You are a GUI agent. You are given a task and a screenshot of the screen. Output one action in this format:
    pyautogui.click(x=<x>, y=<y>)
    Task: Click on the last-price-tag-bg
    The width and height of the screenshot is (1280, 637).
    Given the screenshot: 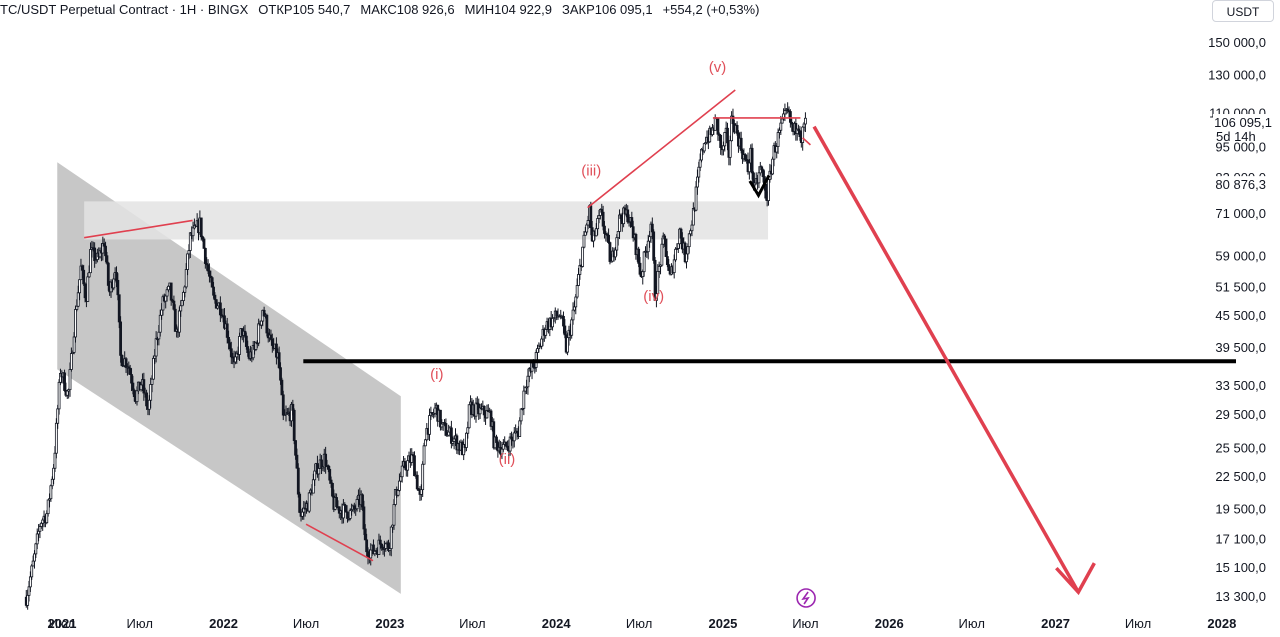 What is the action you would take?
    pyautogui.click(x=1243, y=122)
    